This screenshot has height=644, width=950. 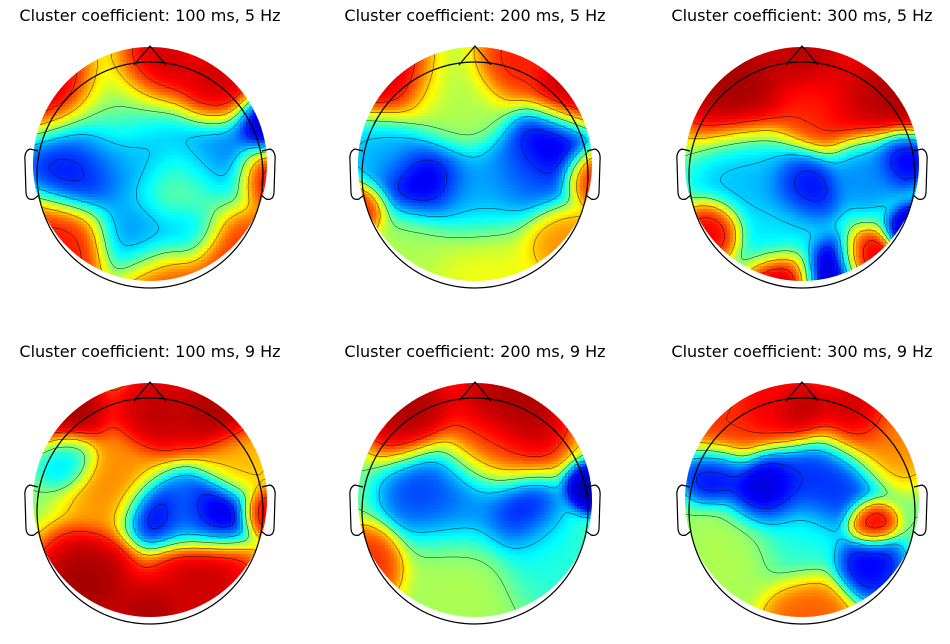 I want to click on chart-title: Cluster coefficient: 200 ms, 9 Hz, so click(x=475, y=351).